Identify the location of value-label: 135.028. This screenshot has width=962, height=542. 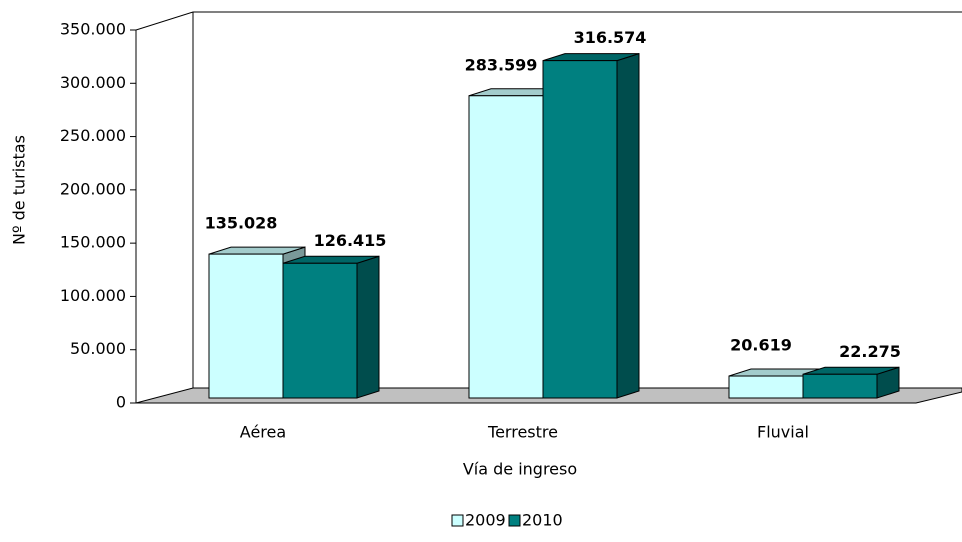
(241, 223).